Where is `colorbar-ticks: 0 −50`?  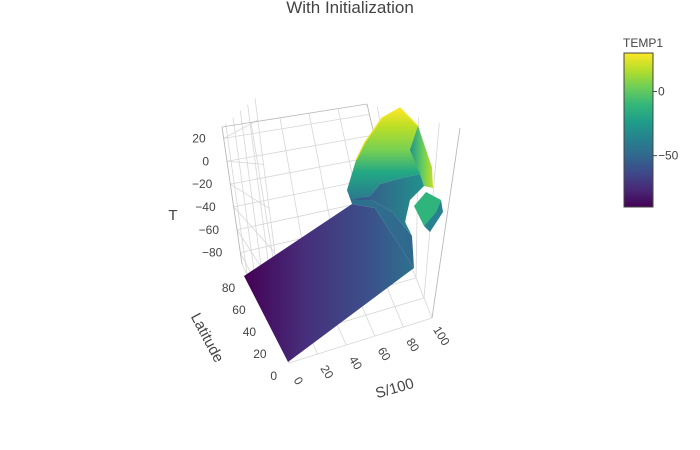 colorbar-ticks: 0 −50 is located at coordinates (666, 124).